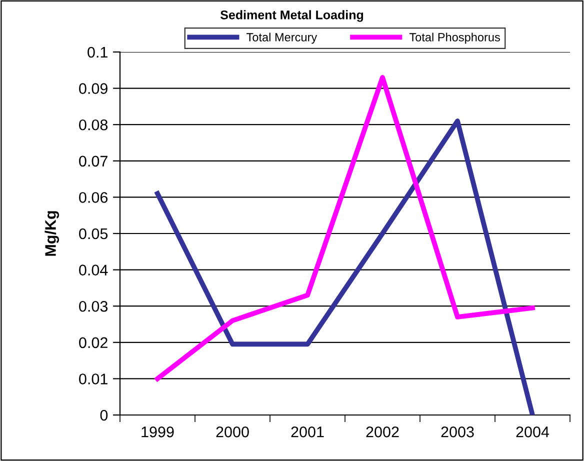 The image size is (584, 461). I want to click on y-tick-label: 0, so click(104, 415).